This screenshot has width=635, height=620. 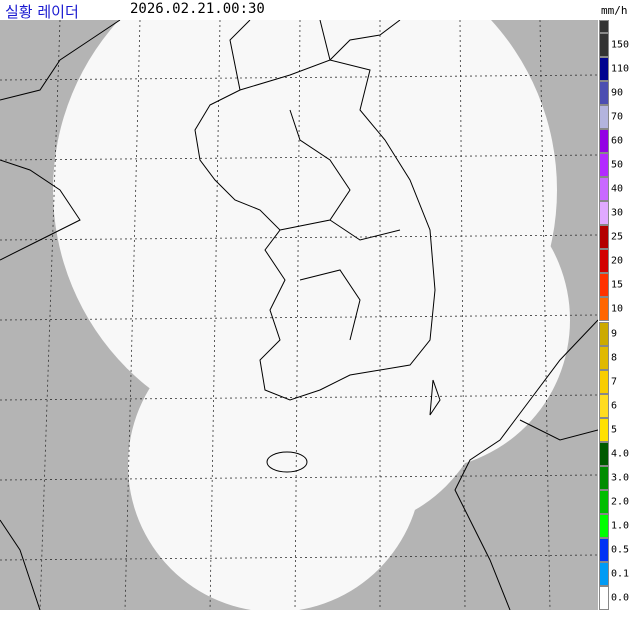 I want to click on legend-label: 10, so click(x=617, y=309).